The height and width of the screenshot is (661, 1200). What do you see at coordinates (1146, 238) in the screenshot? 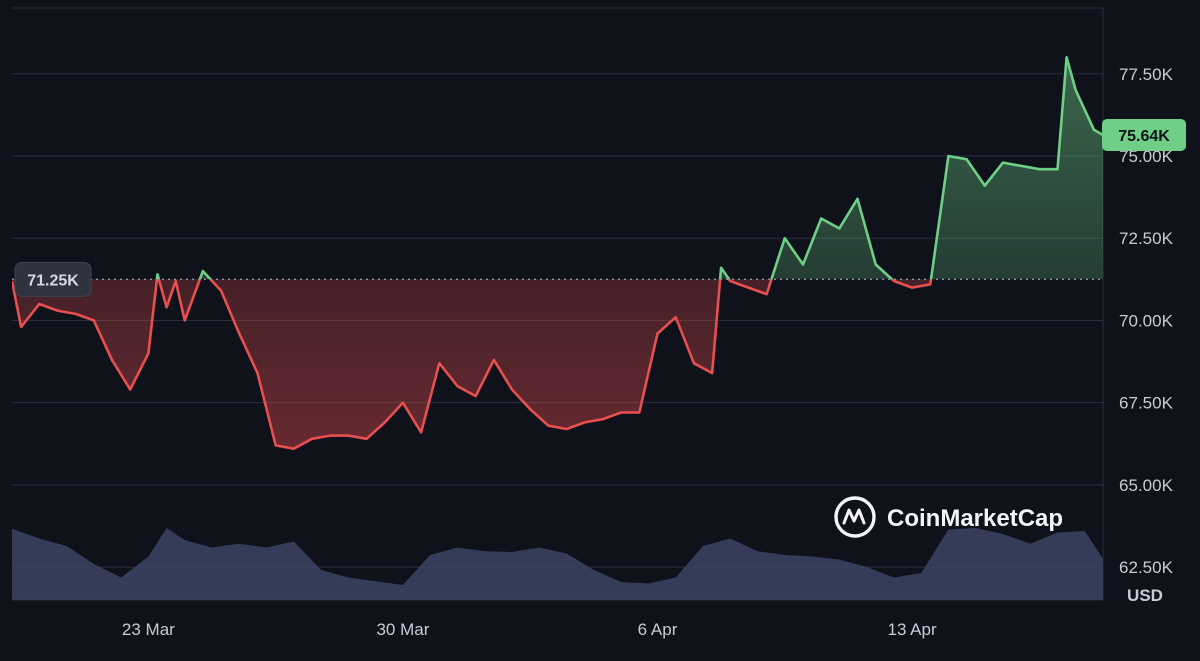
I see `y-tick-label: 72.50K` at bounding box center [1146, 238].